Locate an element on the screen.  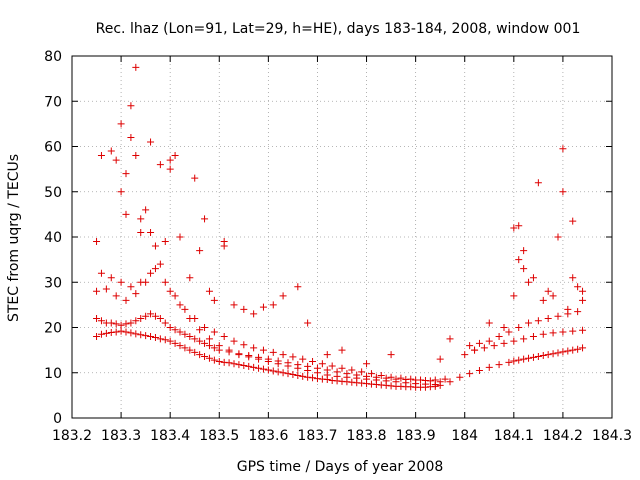
y-tick-label: 20 is located at coordinates (53, 329).